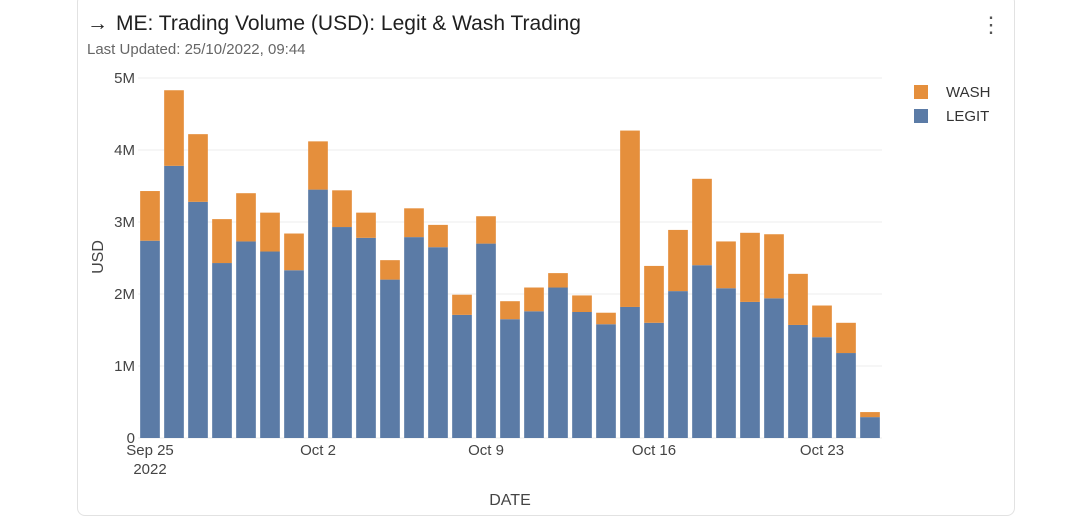 The width and height of the screenshot is (1090, 519). What do you see at coordinates (921, 92) in the screenshot?
I see `legend-swatch-wash` at bounding box center [921, 92].